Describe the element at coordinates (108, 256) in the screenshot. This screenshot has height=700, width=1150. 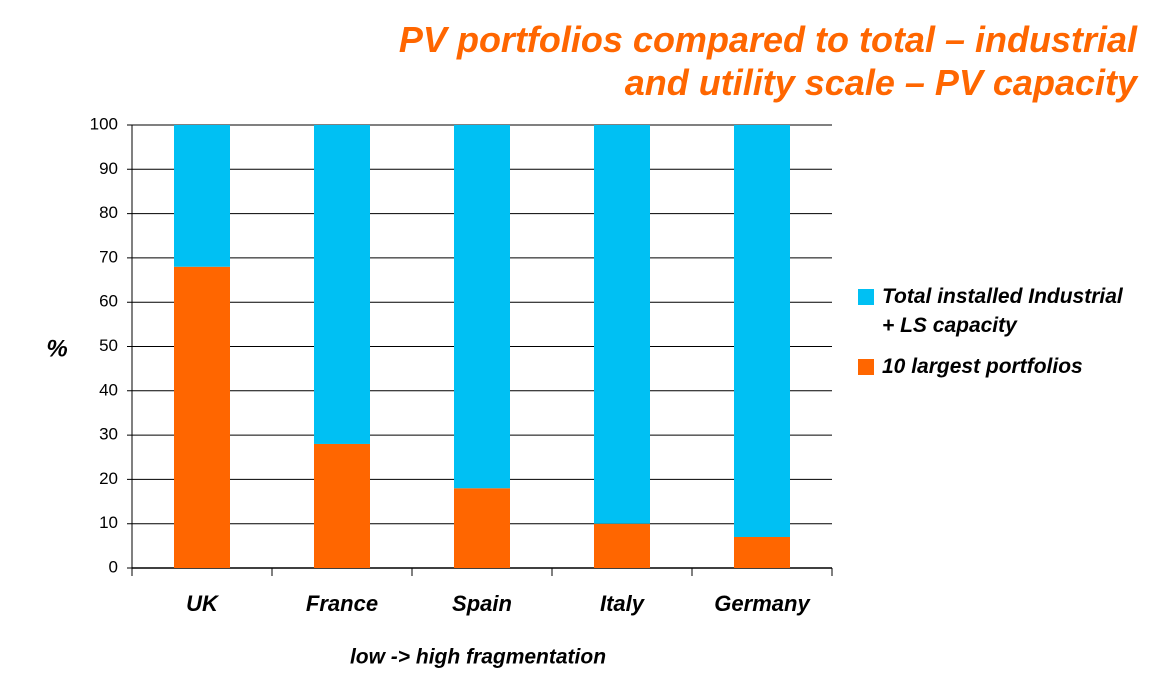
I see `y-tick-label: 70` at that location.